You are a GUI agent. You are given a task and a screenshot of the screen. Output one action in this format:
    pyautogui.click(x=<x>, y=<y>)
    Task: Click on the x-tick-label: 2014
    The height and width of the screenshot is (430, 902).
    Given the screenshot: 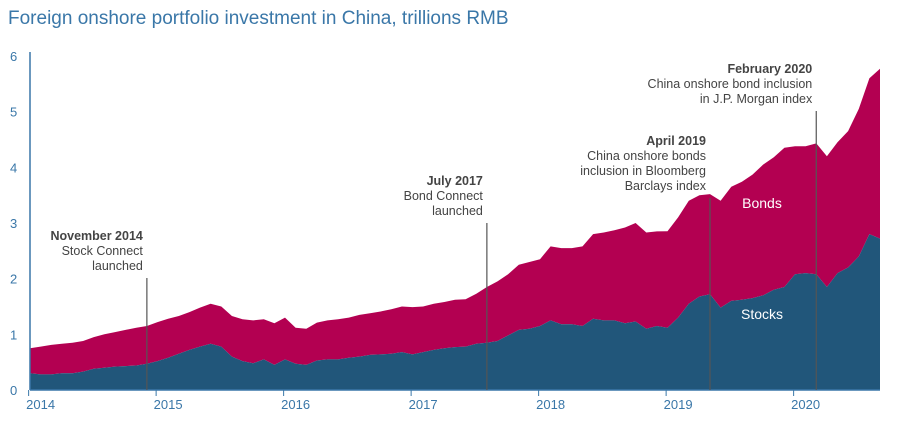 What is the action you would take?
    pyautogui.click(x=40, y=404)
    